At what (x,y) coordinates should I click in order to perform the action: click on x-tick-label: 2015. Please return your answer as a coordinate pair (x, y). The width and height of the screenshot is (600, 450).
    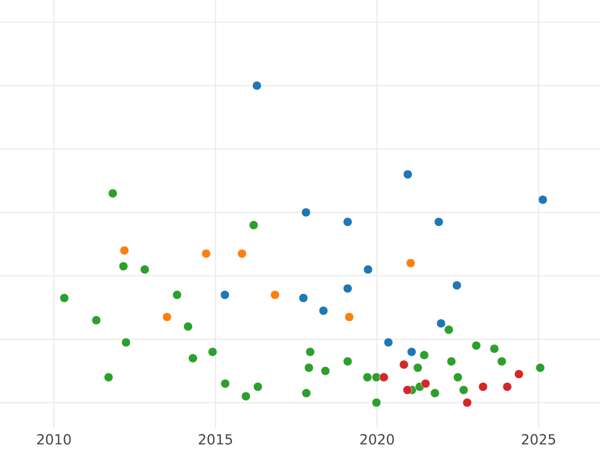
    Looking at the image, I should click on (215, 439).